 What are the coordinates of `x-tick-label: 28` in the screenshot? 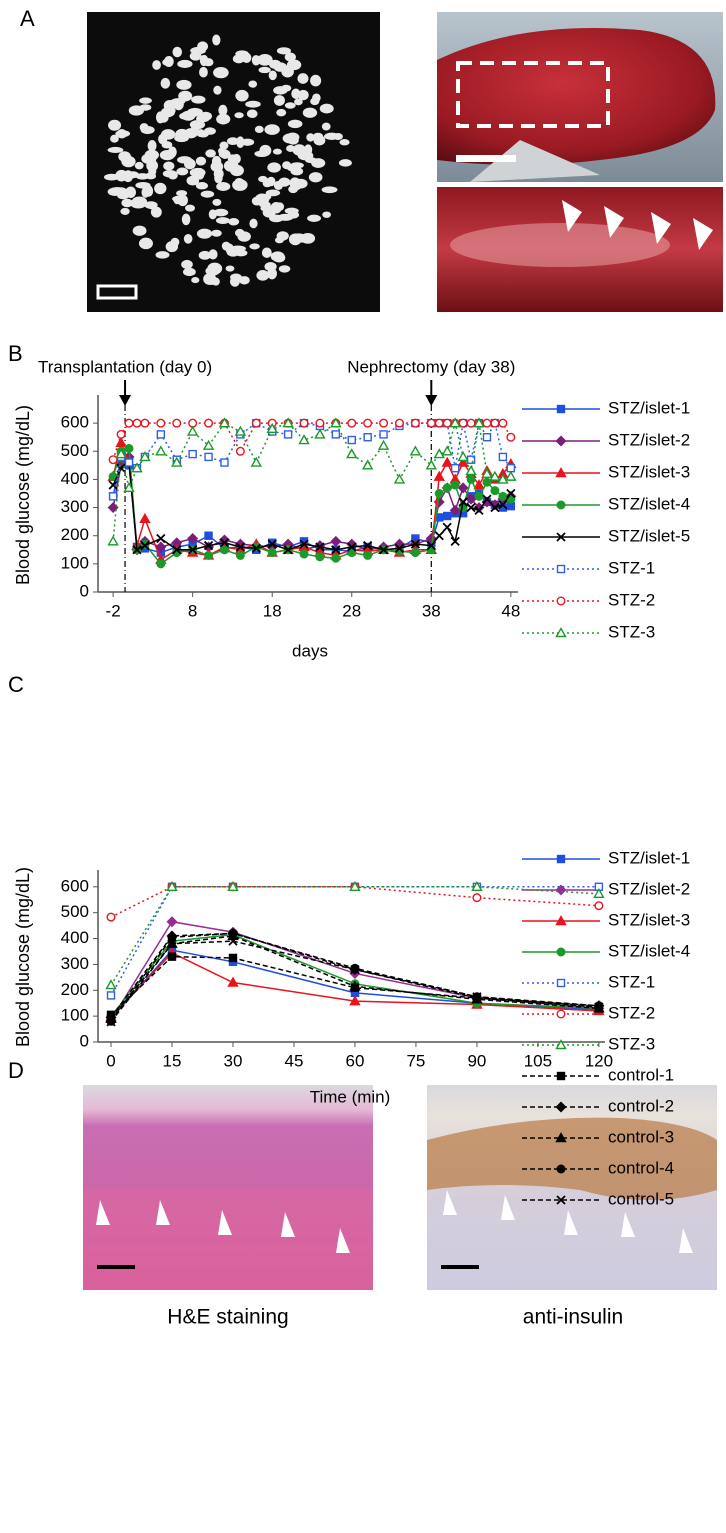 It's located at (351, 610).